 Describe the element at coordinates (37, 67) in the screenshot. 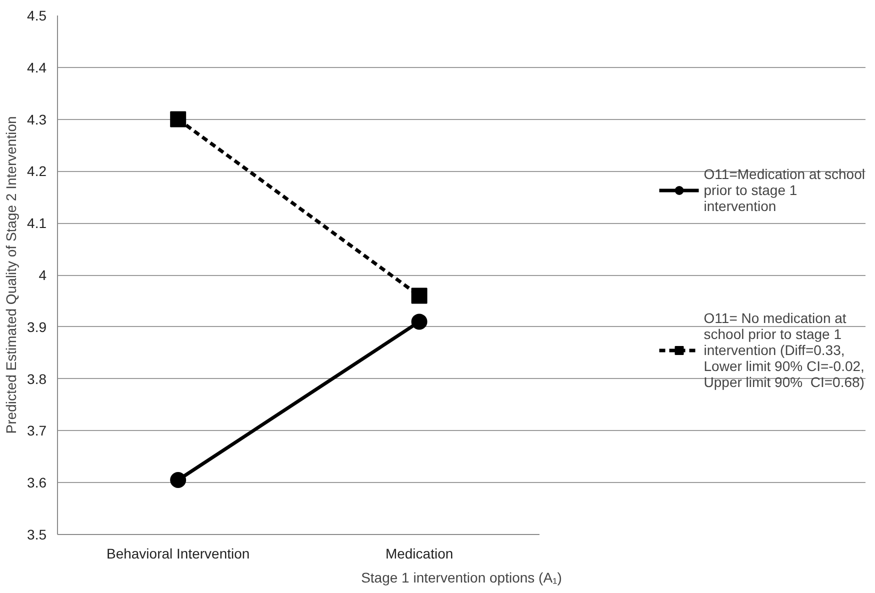

I see `y-tick-label: 4.4` at that location.